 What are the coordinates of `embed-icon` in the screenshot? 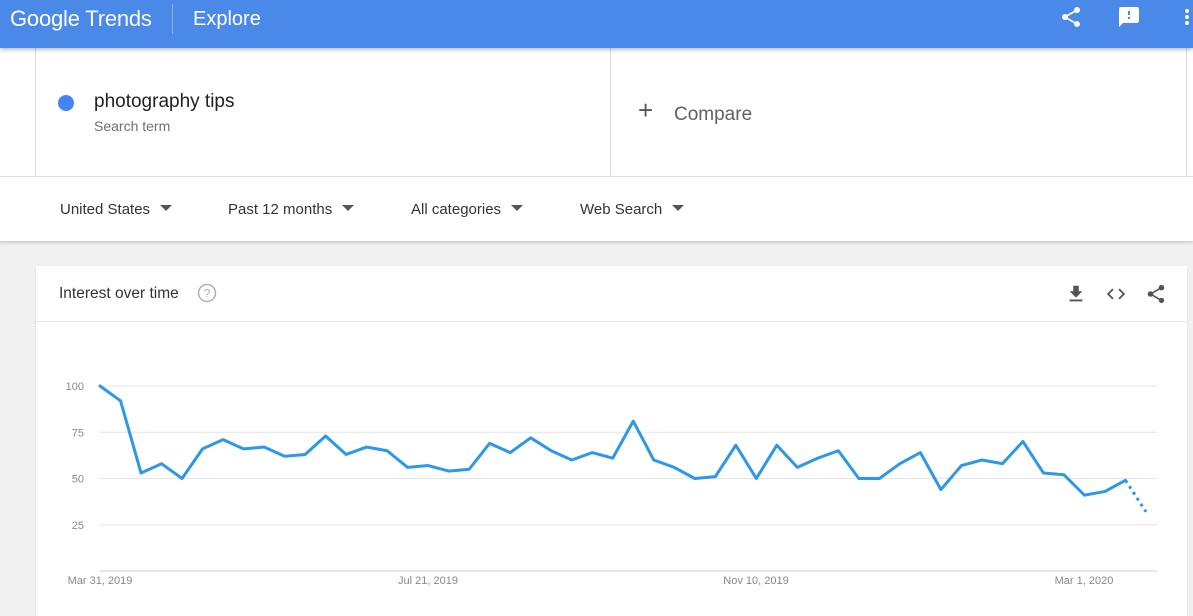 It's located at (1116, 294).